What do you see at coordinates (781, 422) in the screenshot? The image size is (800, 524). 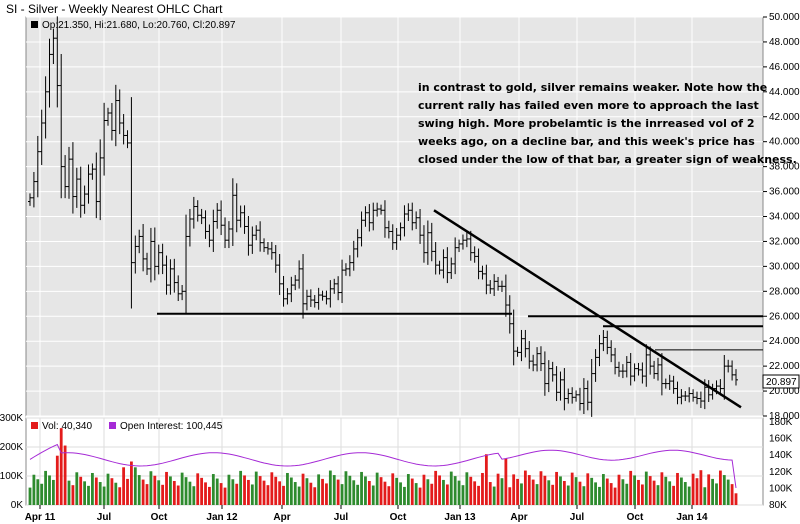 I see `oi-tick-label: 180K` at bounding box center [781, 422].